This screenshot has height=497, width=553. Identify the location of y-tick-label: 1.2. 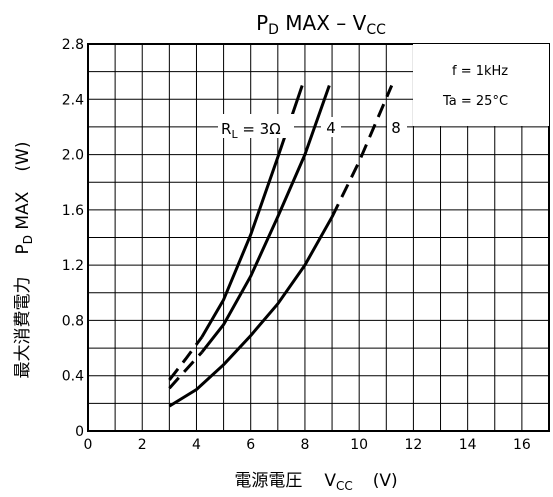
(73, 266).